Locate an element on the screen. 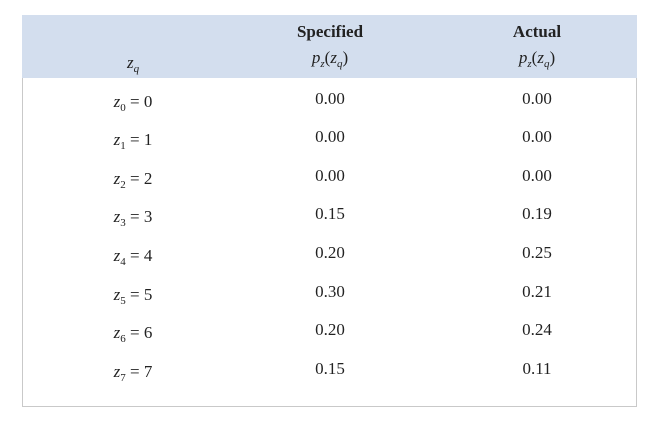 The width and height of the screenshot is (667, 422). column-title-text: Actual is located at coordinates (537, 31).